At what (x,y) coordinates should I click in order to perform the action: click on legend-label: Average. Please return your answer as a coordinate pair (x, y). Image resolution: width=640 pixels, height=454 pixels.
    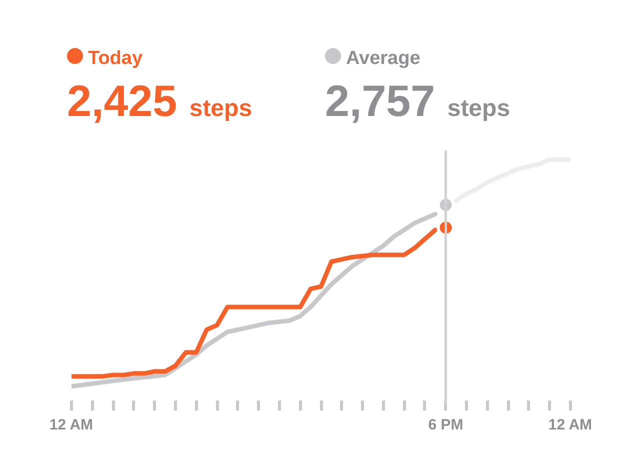
    Looking at the image, I should click on (383, 59).